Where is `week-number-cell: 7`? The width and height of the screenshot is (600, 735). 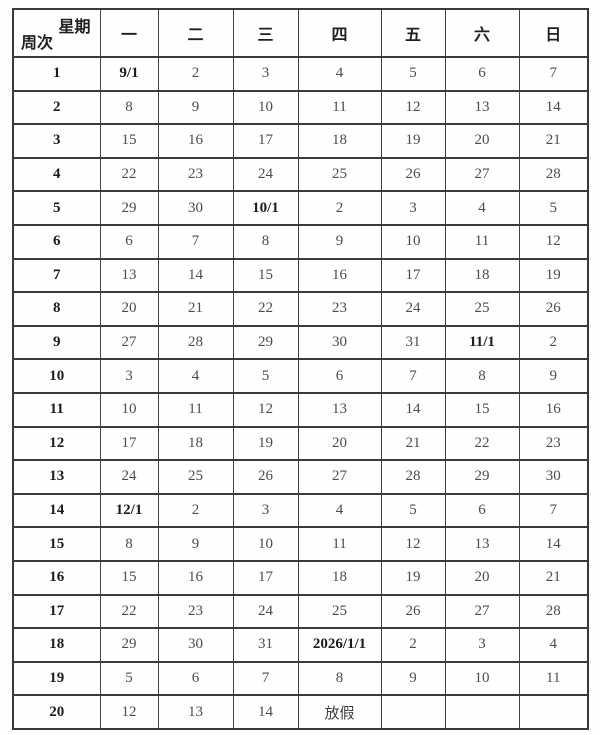 week-number-cell: 7 is located at coordinates (56, 275).